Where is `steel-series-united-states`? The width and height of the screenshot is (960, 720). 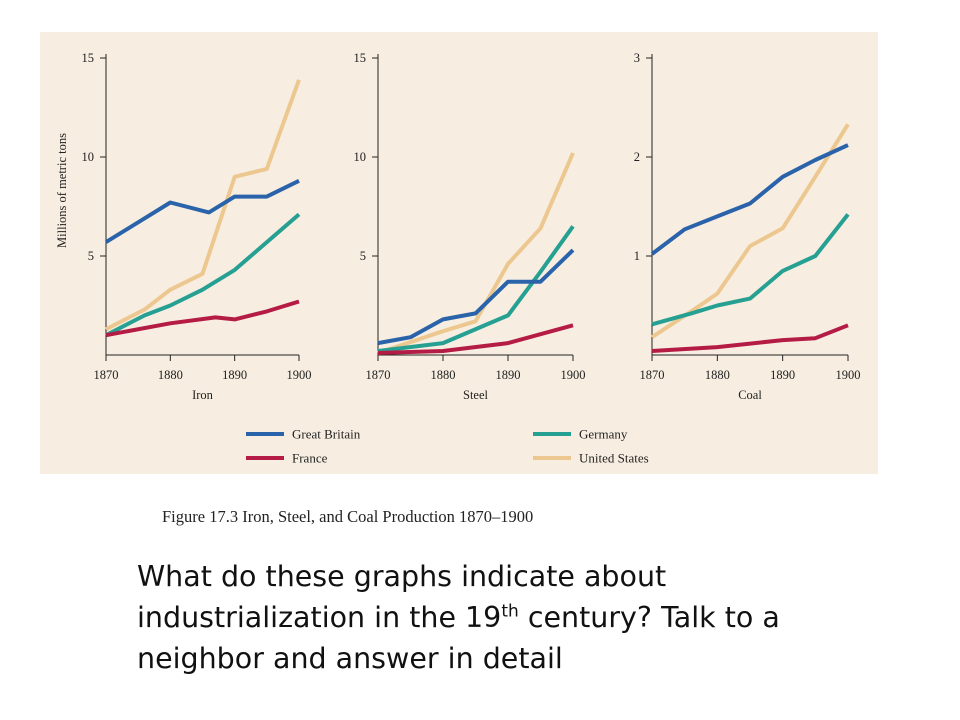 steel-series-united-states is located at coordinates (476, 253).